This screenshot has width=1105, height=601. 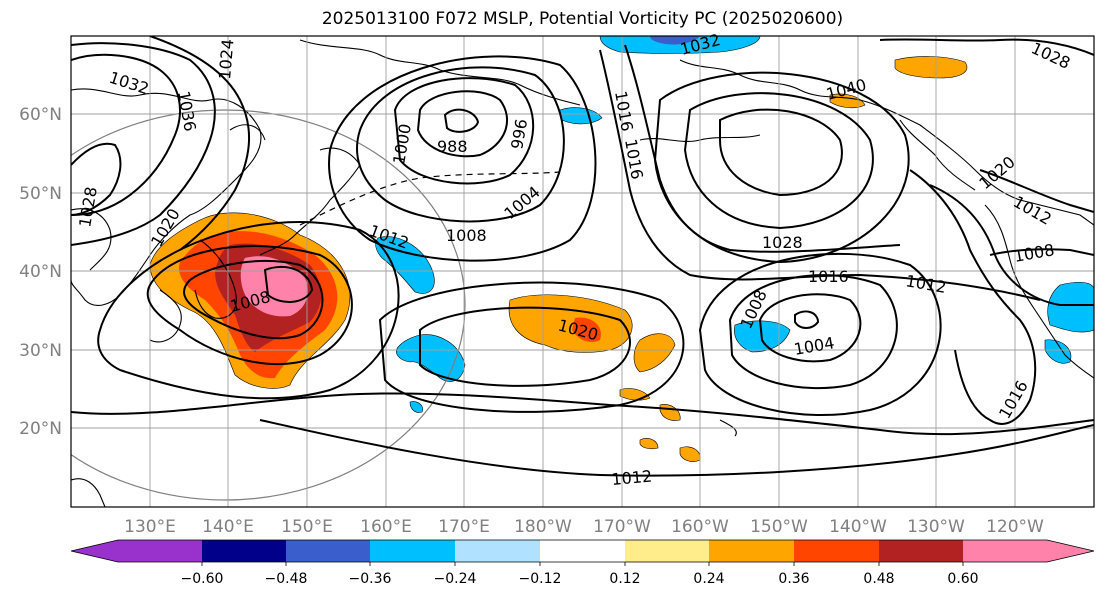 What do you see at coordinates (228, 527) in the screenshot?
I see `lon-label: 140°E` at bounding box center [228, 527].